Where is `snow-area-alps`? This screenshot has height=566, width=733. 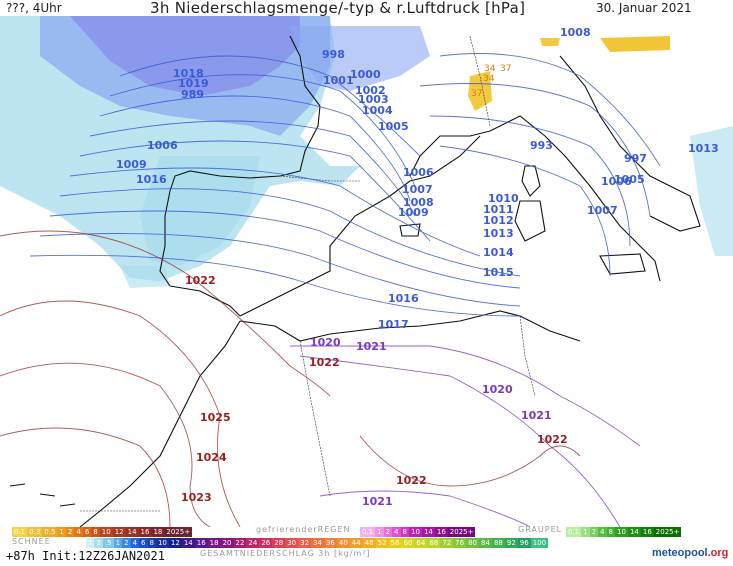
snow-area-alps is located at coordinates (635, 44).